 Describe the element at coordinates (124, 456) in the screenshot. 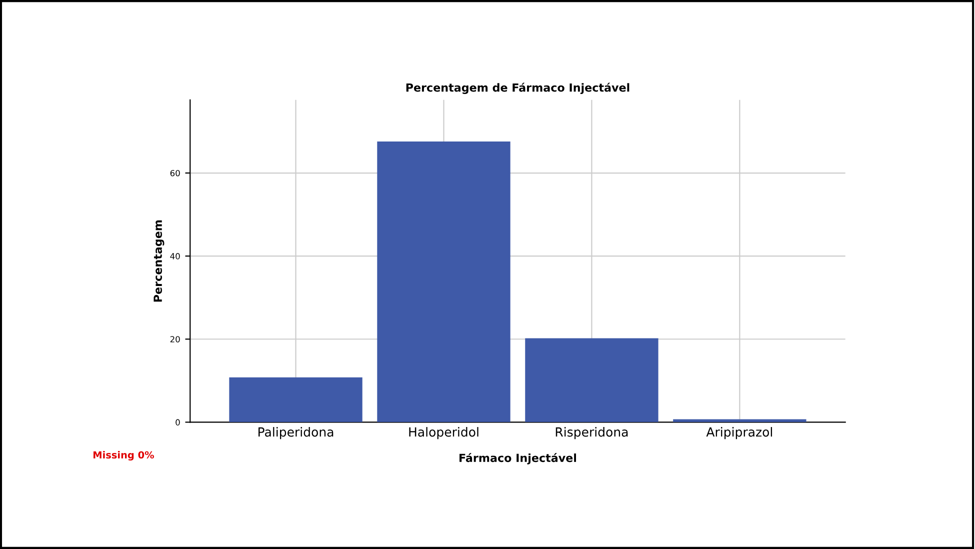

I see `text: Missing 0%` at that location.